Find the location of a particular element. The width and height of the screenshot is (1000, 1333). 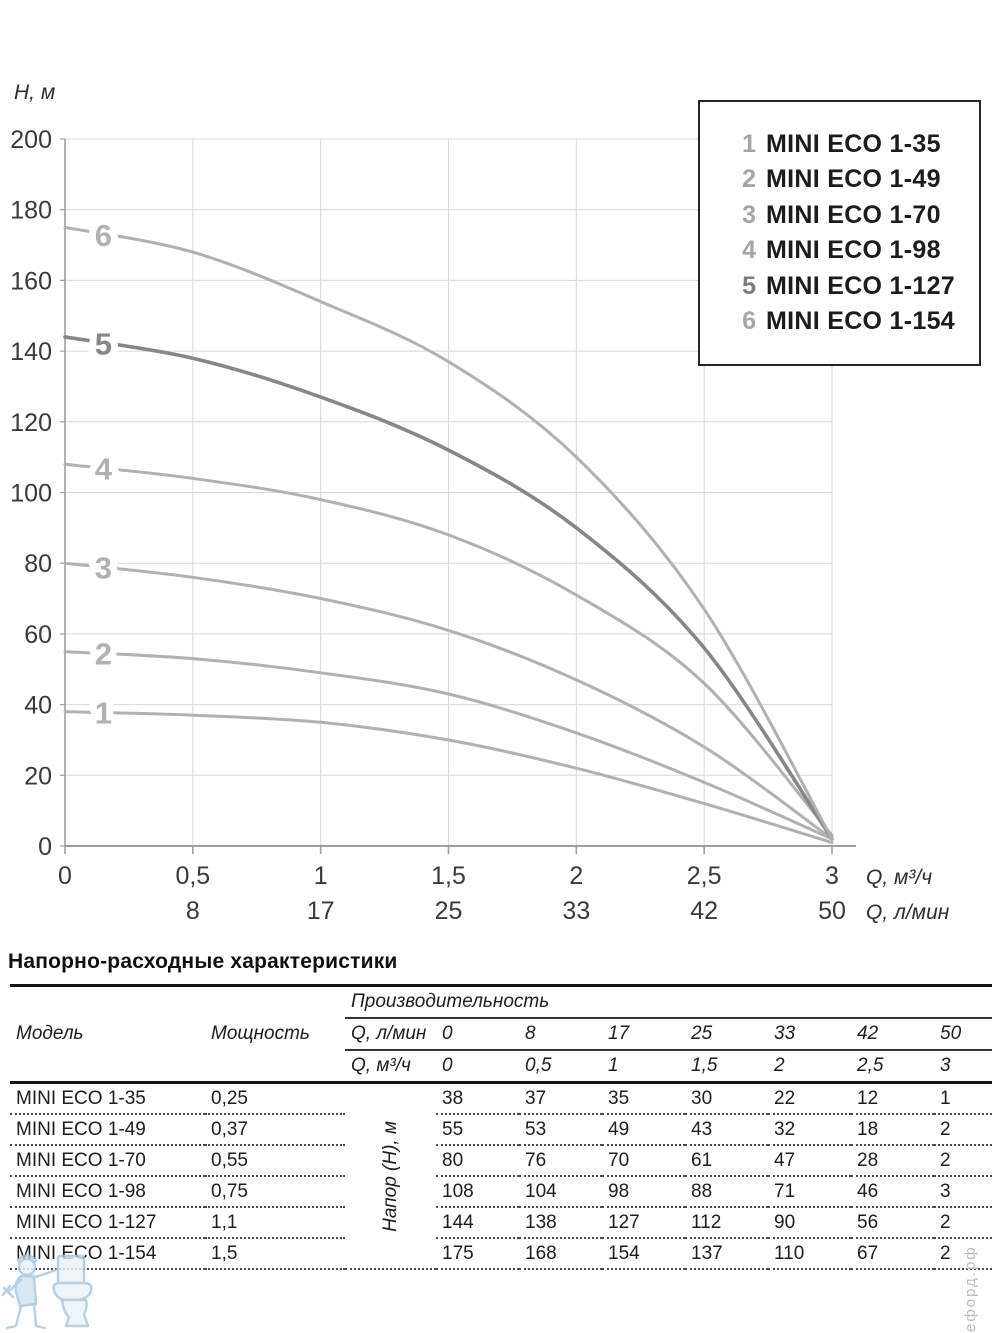

y-tick-label: 80 is located at coordinates (38, 564).